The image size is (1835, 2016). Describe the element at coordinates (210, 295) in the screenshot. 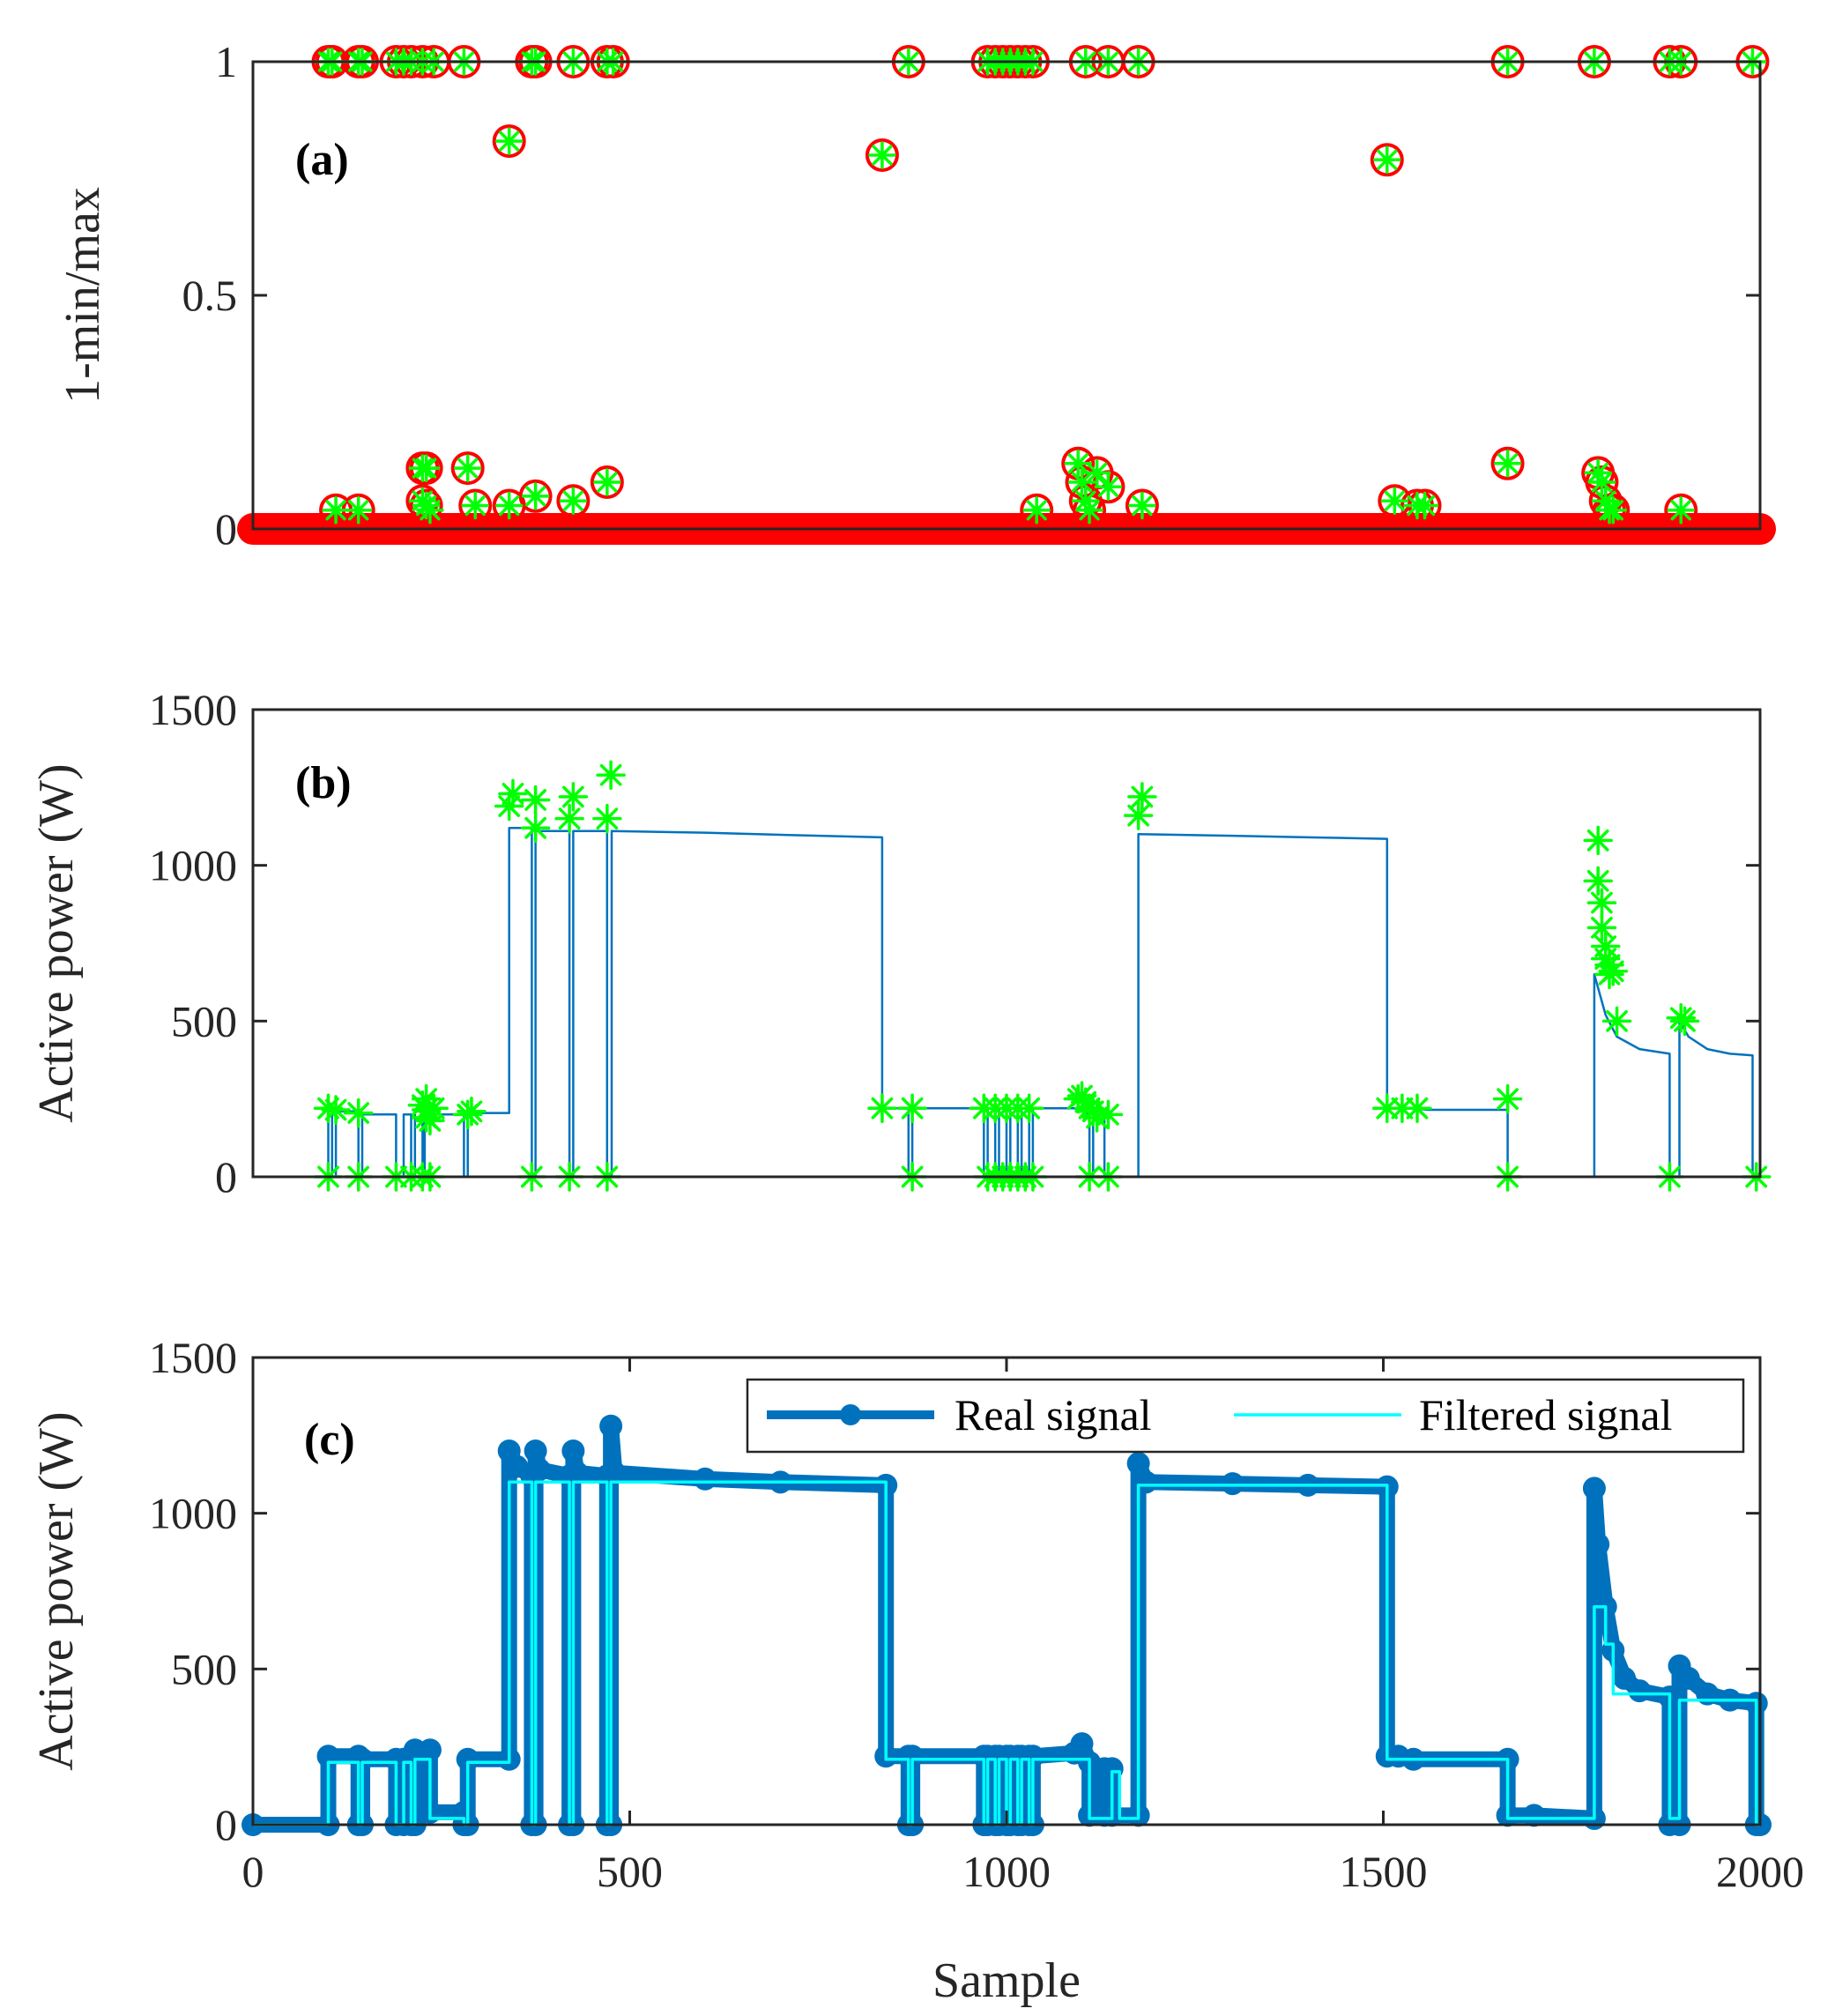

I see `panel-a-ytick-label-1: 0.5` at that location.